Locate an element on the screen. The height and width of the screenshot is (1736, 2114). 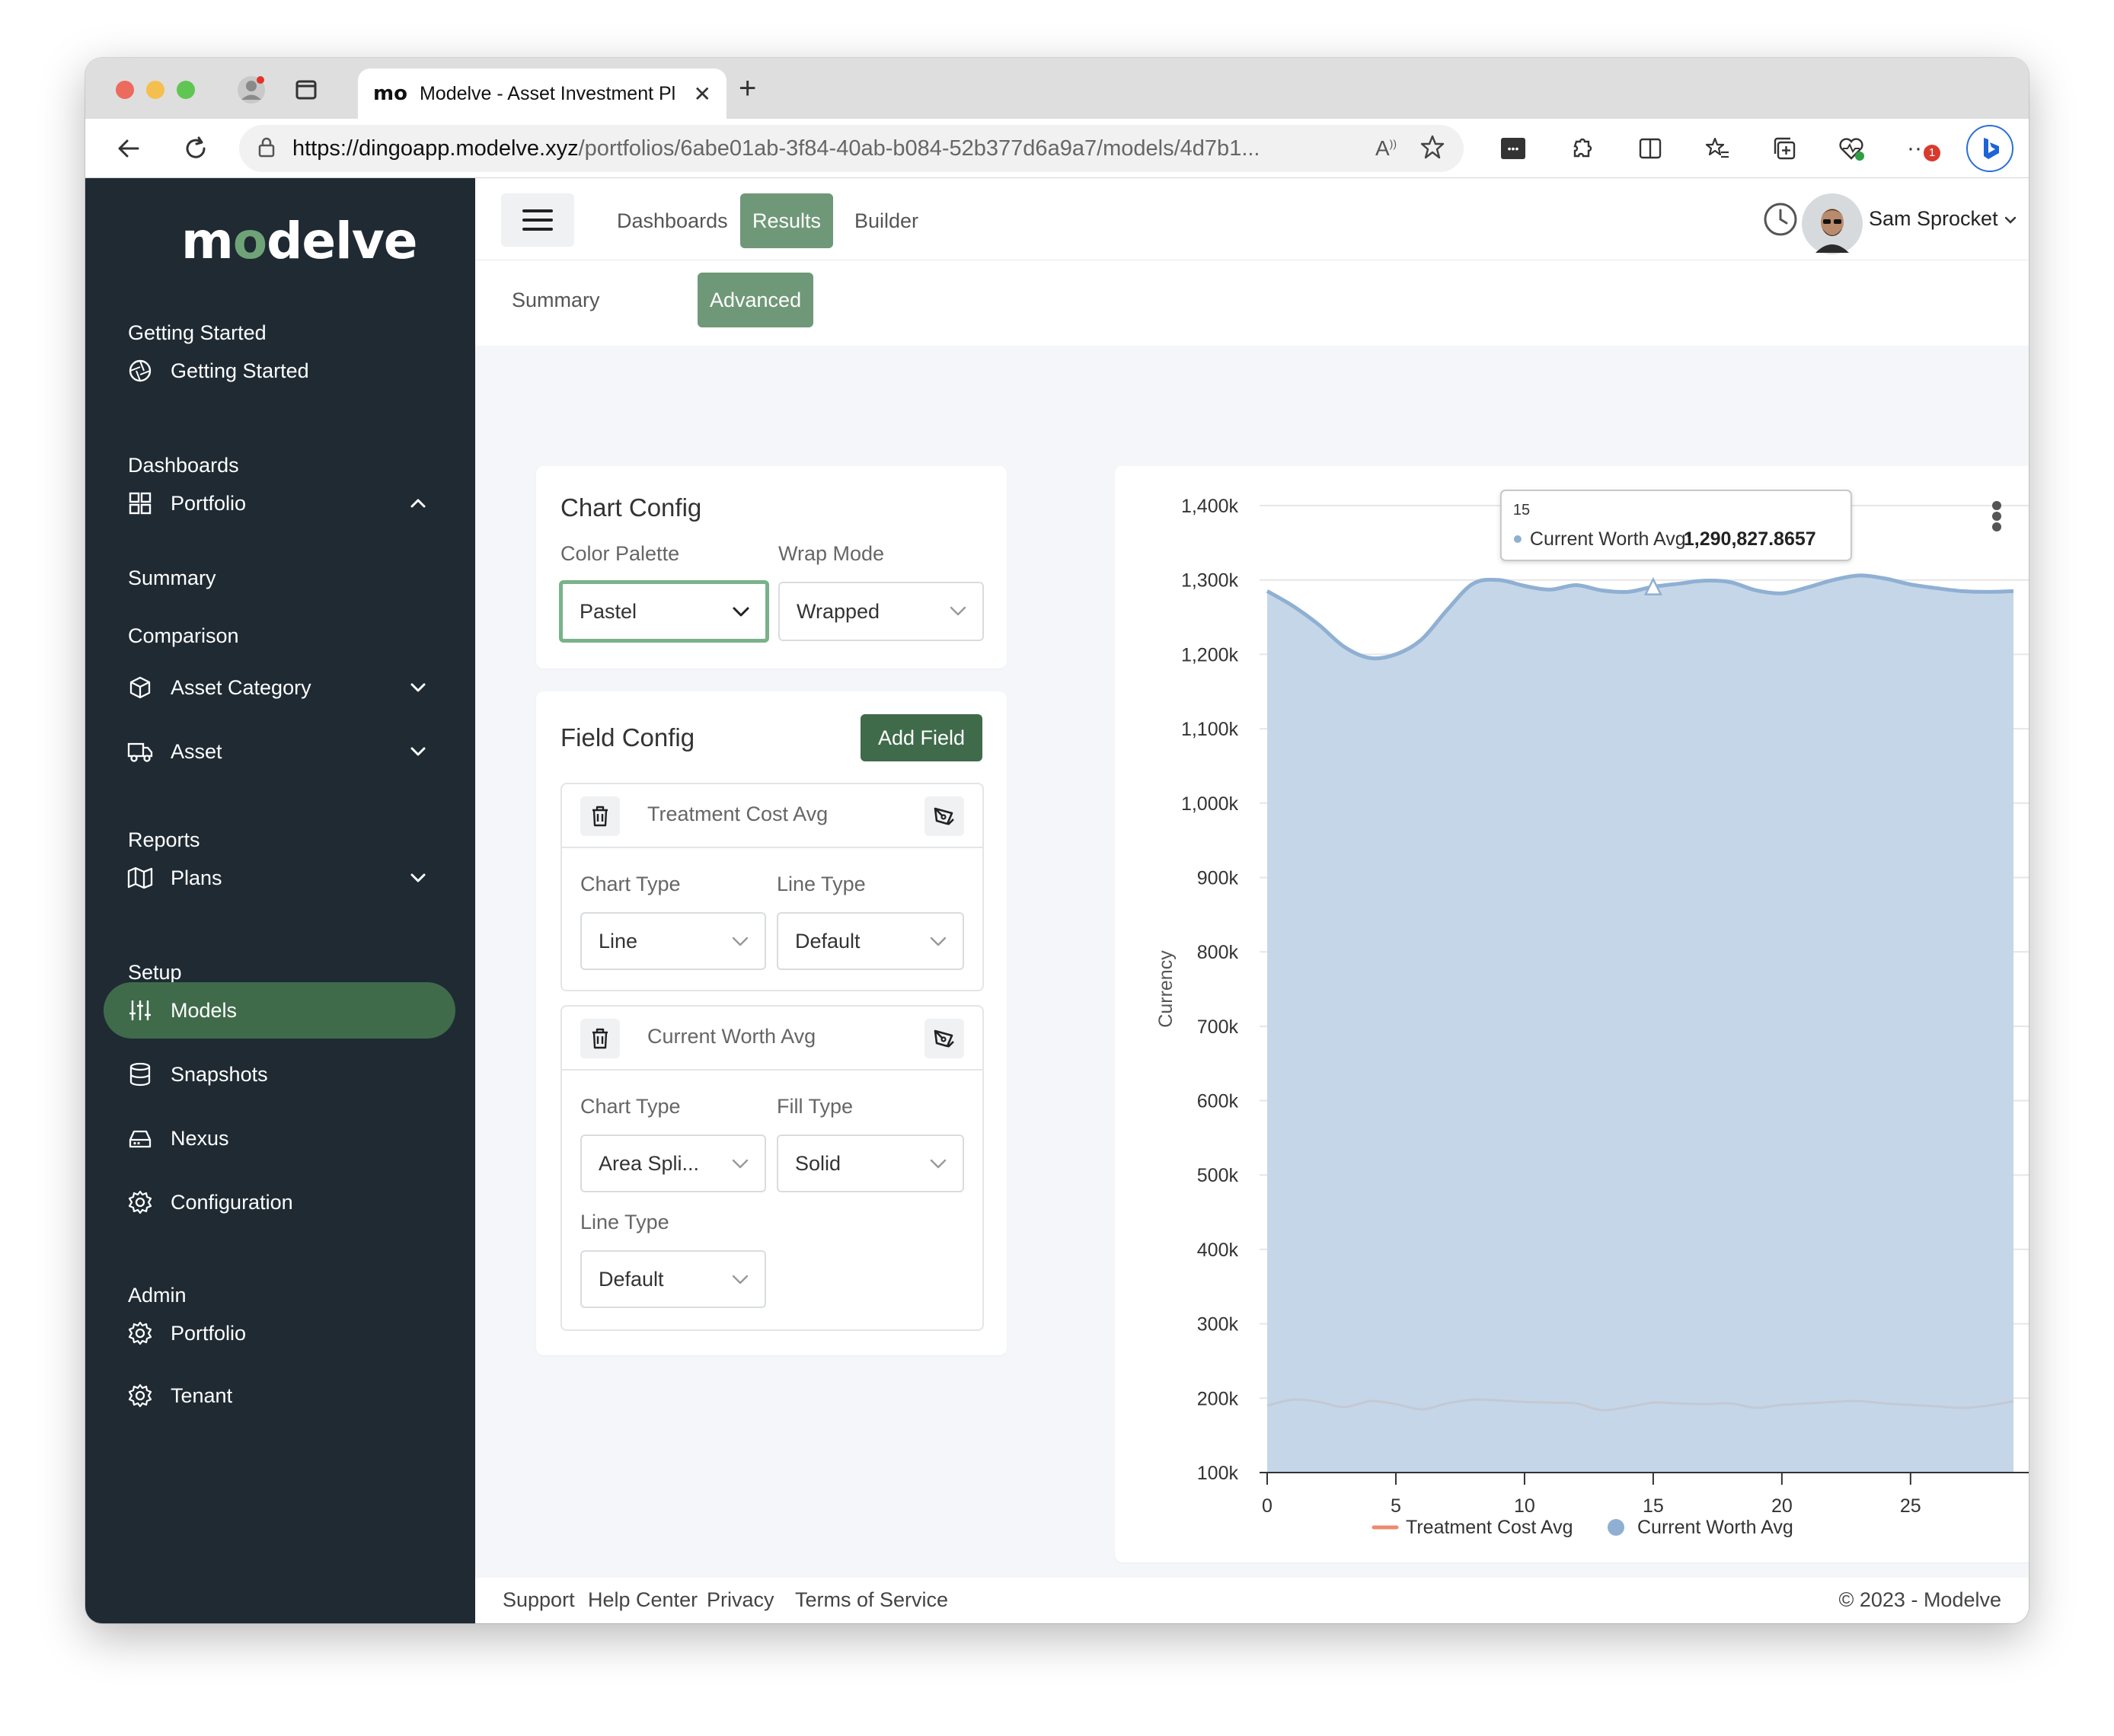
new-tab-button: + is located at coordinates (748, 88).